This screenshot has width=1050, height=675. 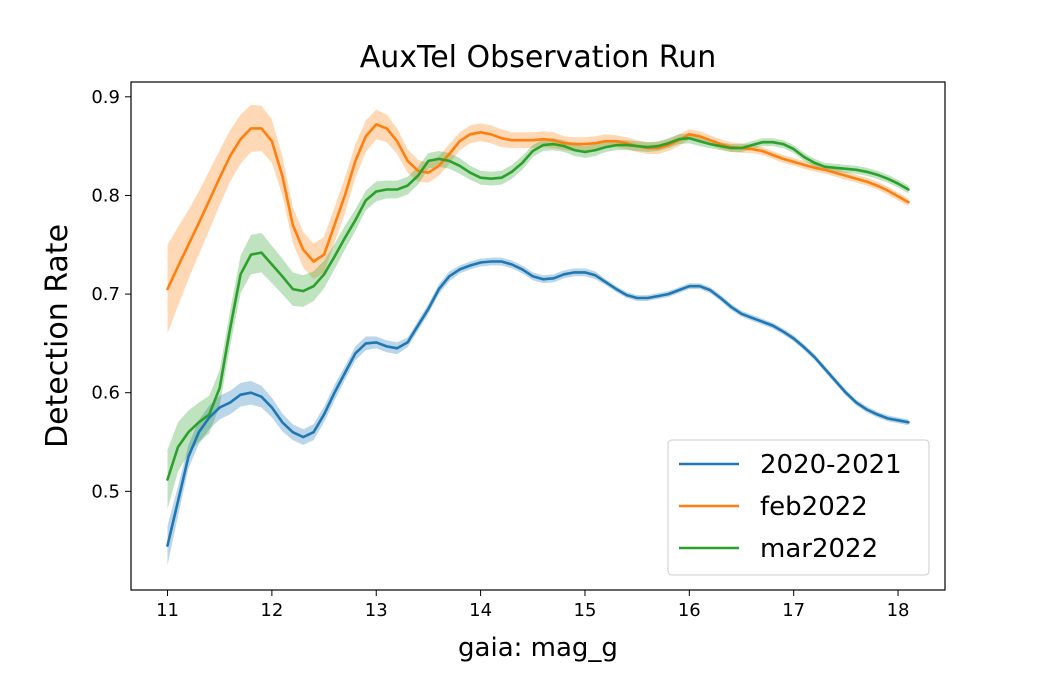 I want to click on x-tick-label: 11, so click(x=167, y=610).